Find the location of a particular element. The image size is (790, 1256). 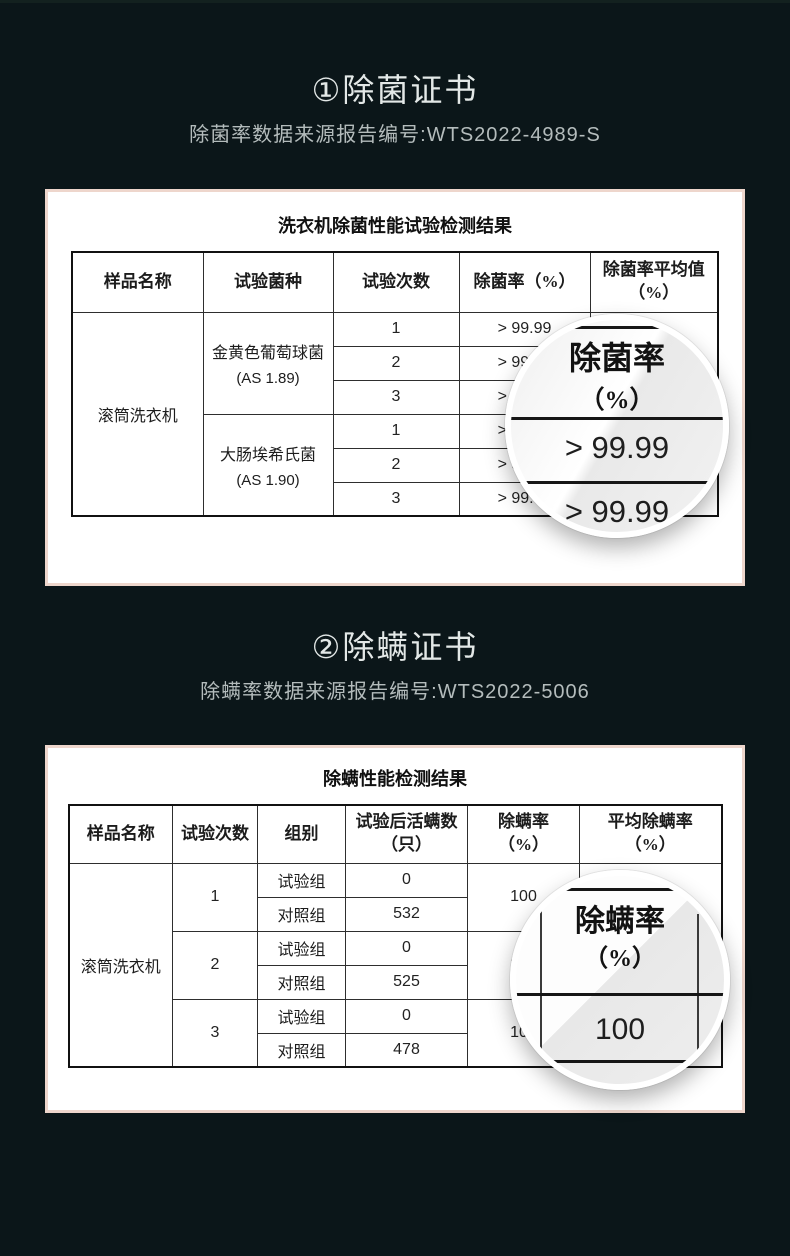

cert2-table-title: 除螨性能检测结果 is located at coordinates (395, 779).